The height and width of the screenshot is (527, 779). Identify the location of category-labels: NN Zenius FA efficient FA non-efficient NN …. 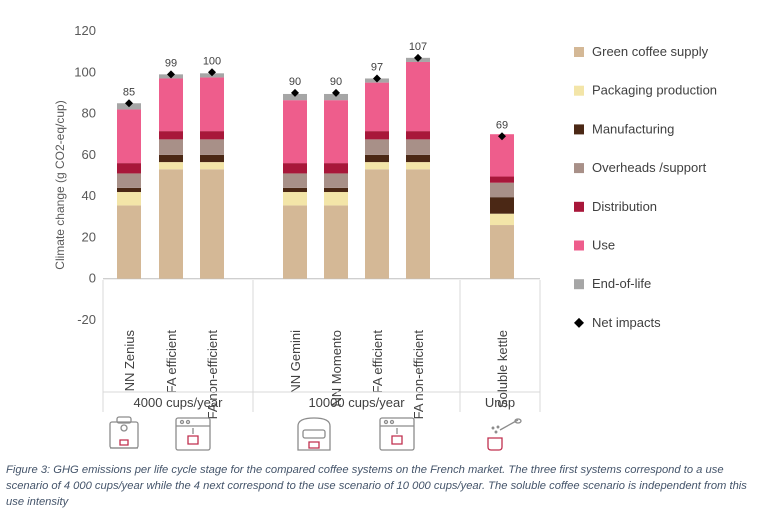
(316, 375).